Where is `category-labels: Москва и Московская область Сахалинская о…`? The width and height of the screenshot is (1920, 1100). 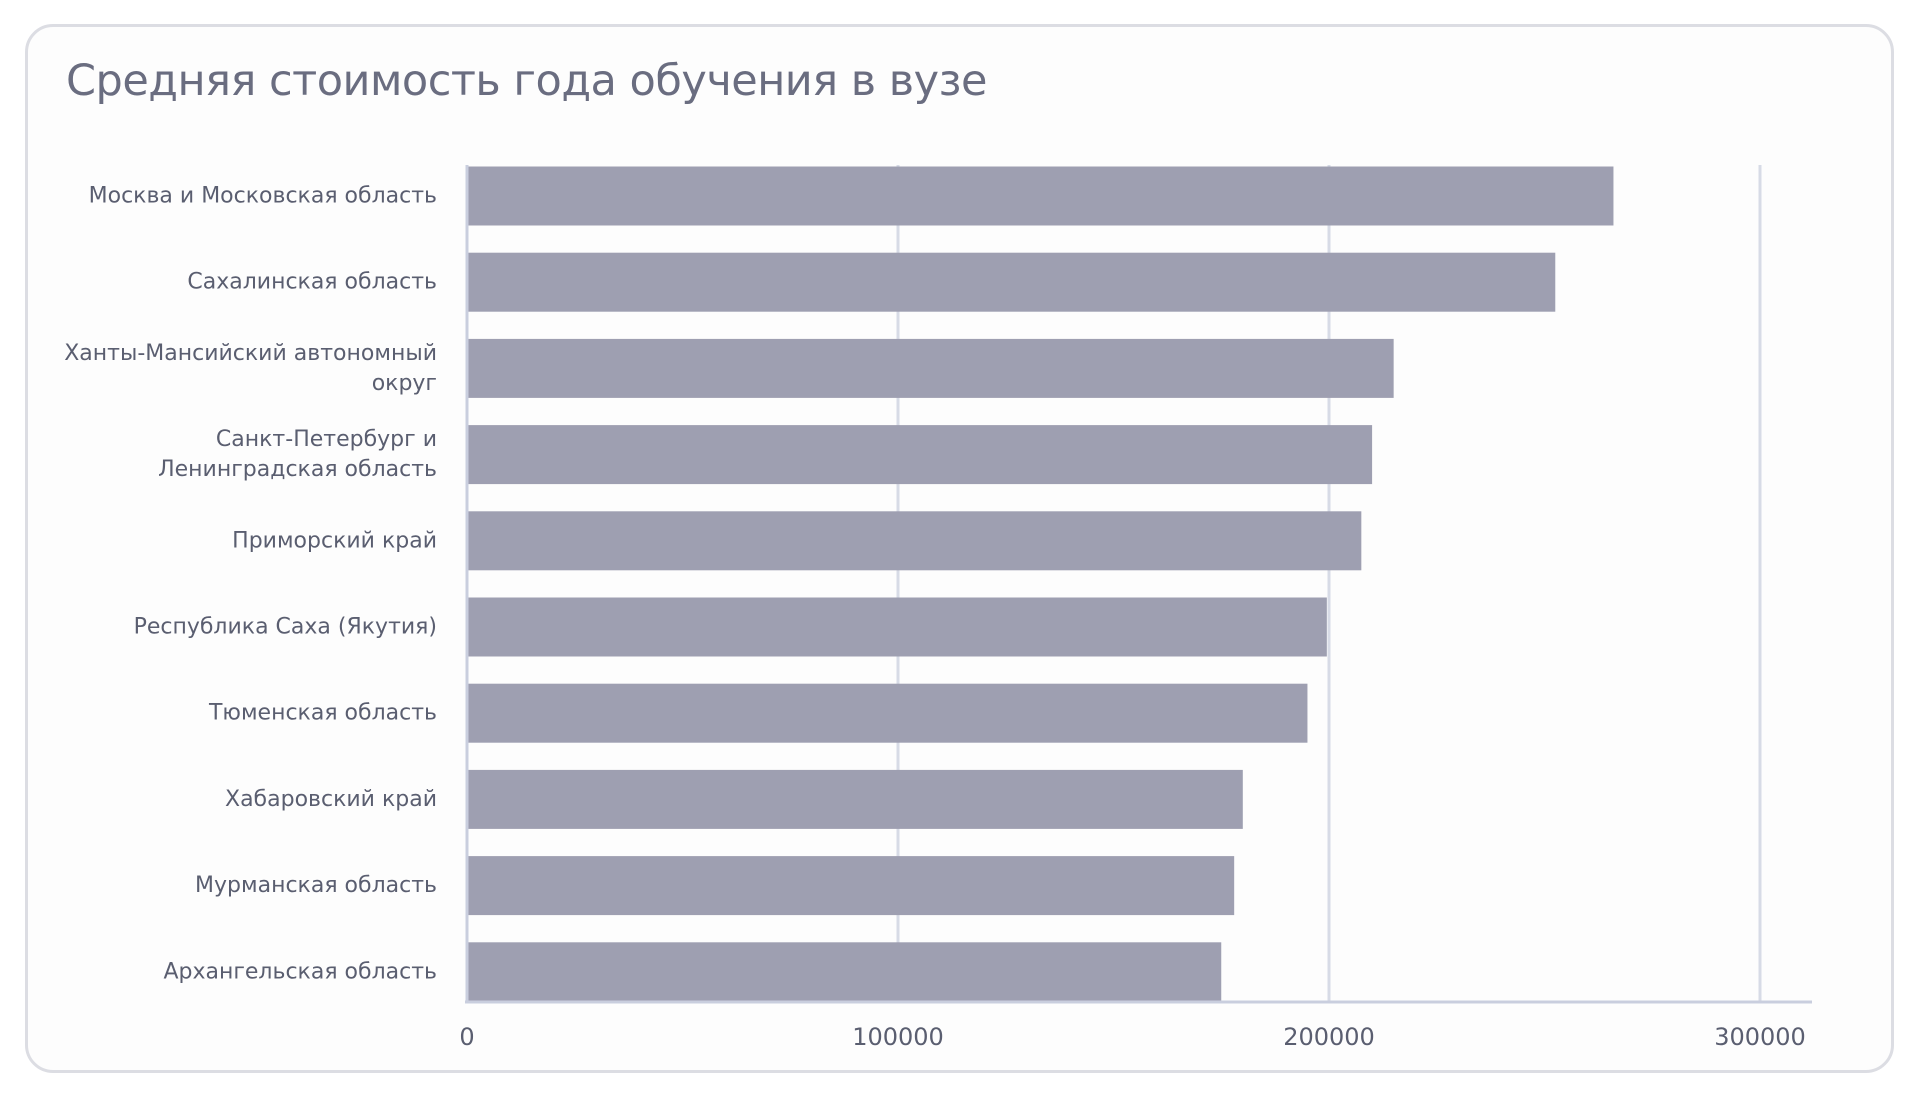 category-labels: Москва и Московская область Сахалинская о… is located at coordinates (250, 584).